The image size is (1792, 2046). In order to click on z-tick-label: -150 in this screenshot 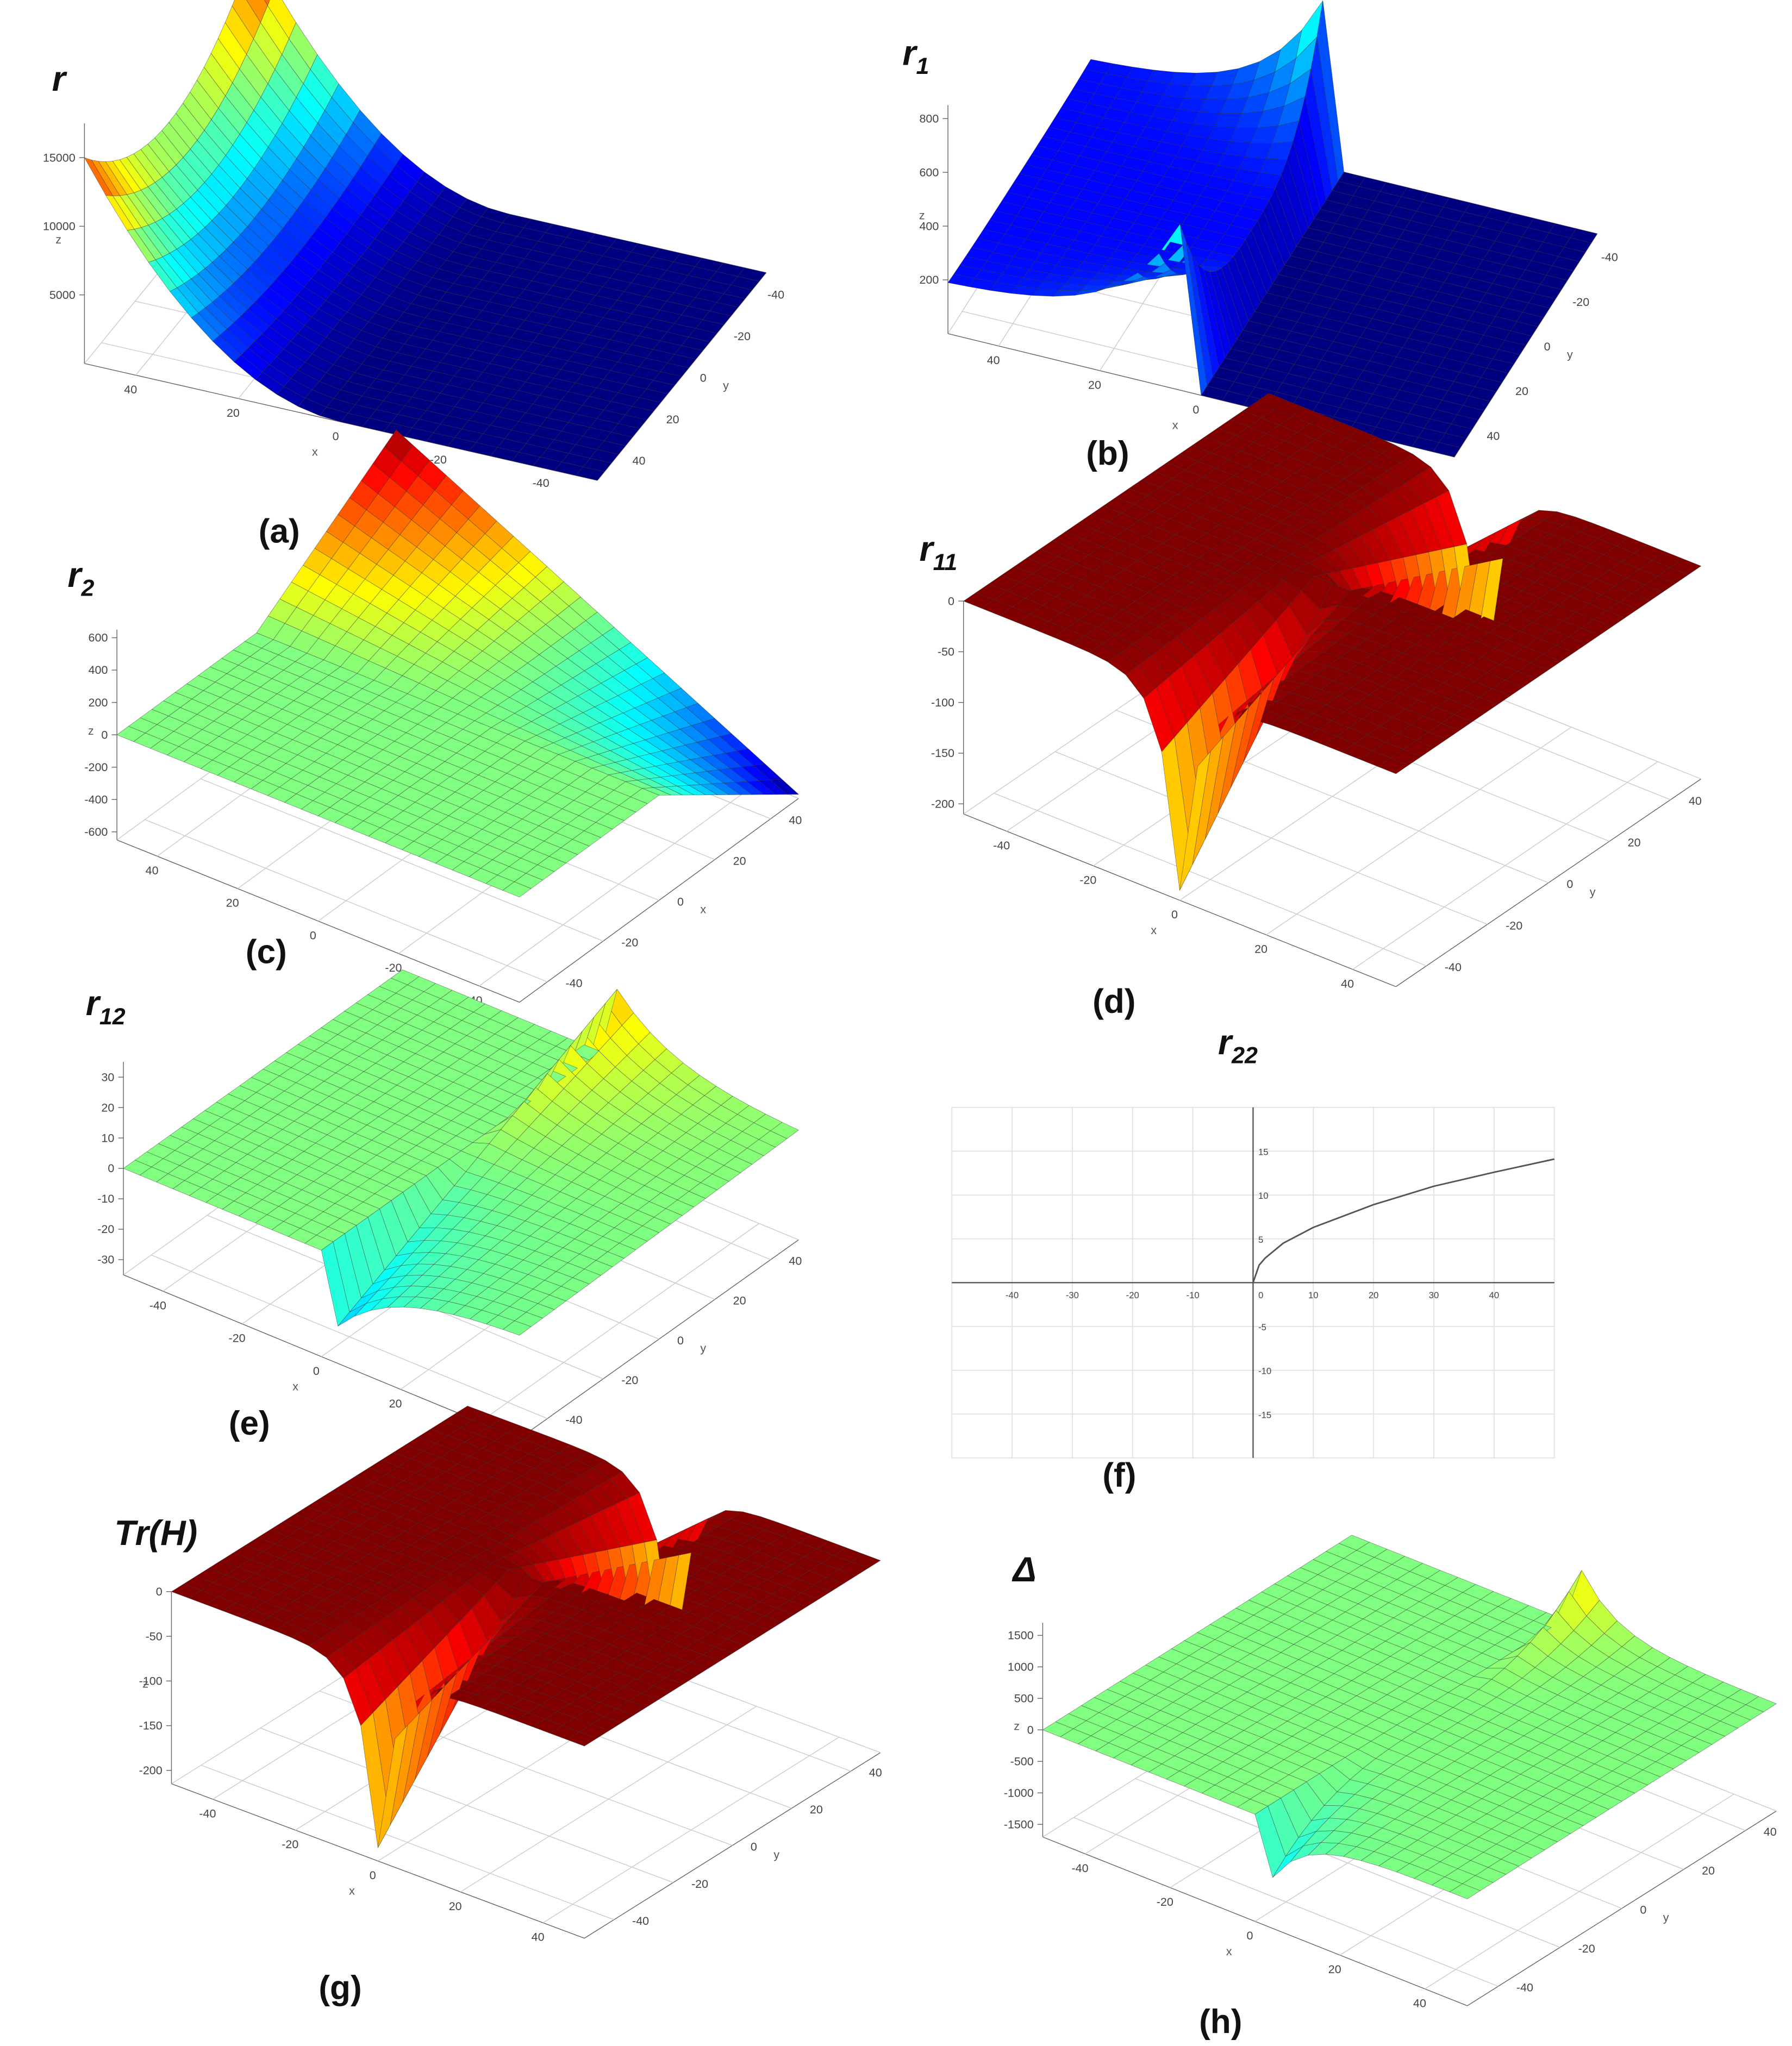, I will do `click(151, 1725)`.